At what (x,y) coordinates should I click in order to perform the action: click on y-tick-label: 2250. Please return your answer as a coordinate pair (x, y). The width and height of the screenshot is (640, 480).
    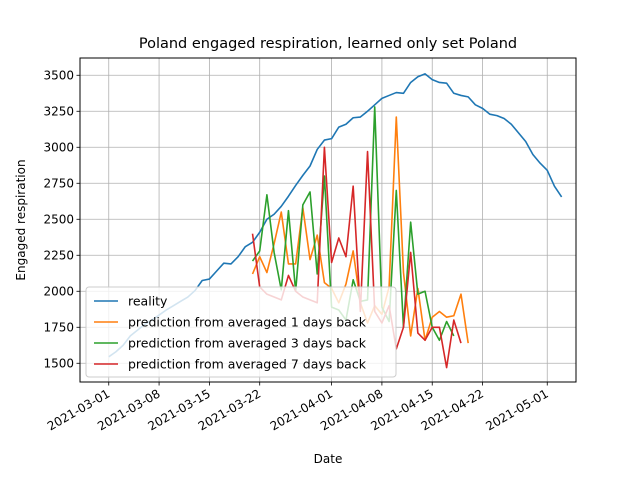
    Looking at the image, I should click on (58, 256).